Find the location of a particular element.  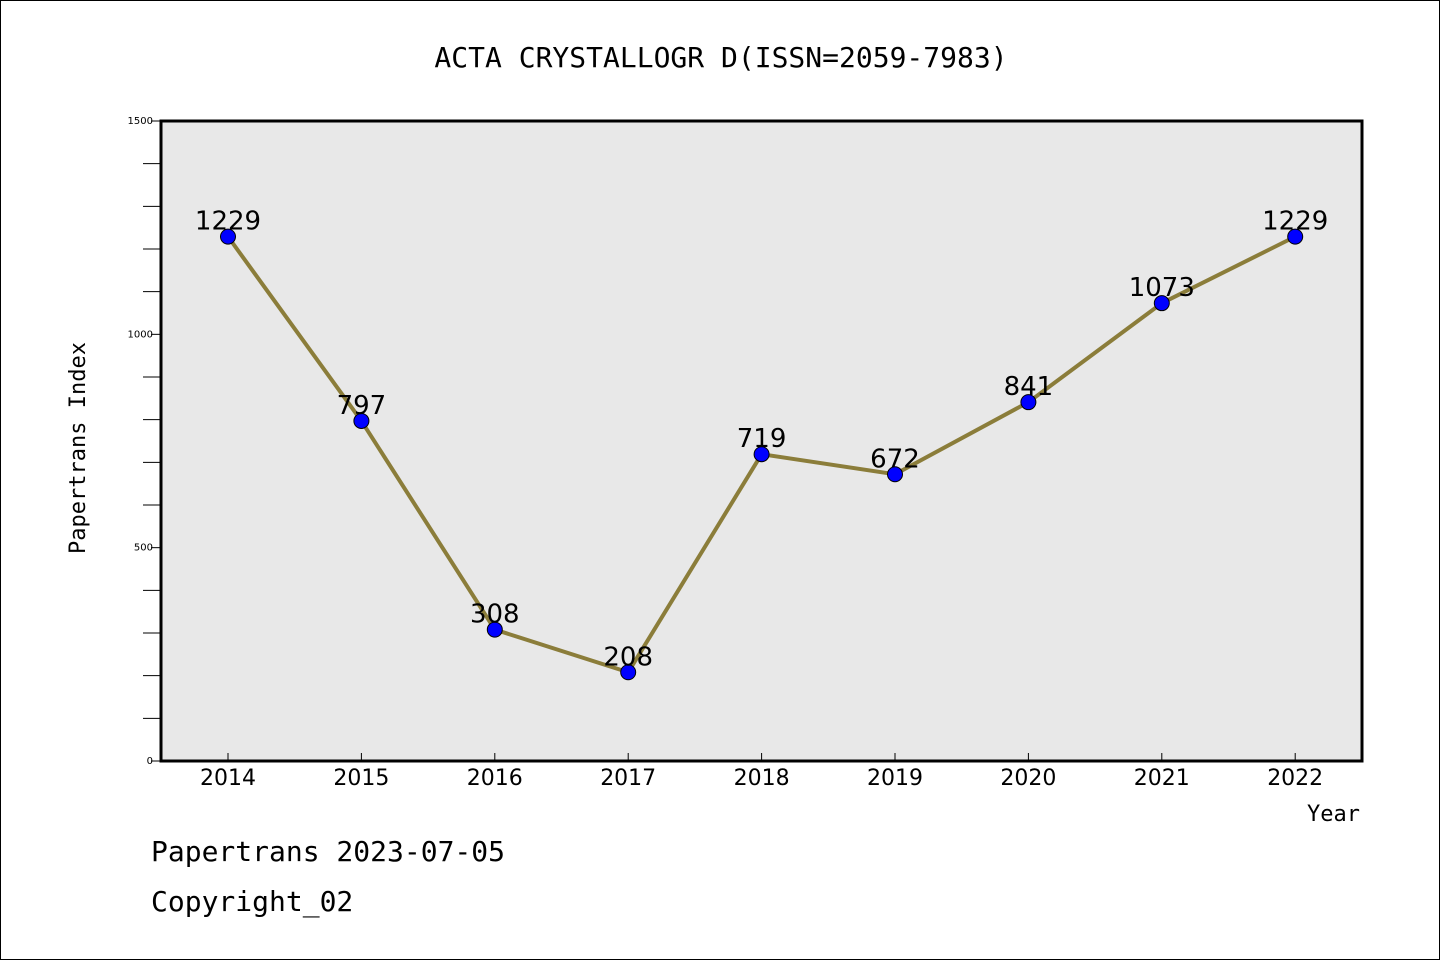

data-label: 672 is located at coordinates (895, 459).